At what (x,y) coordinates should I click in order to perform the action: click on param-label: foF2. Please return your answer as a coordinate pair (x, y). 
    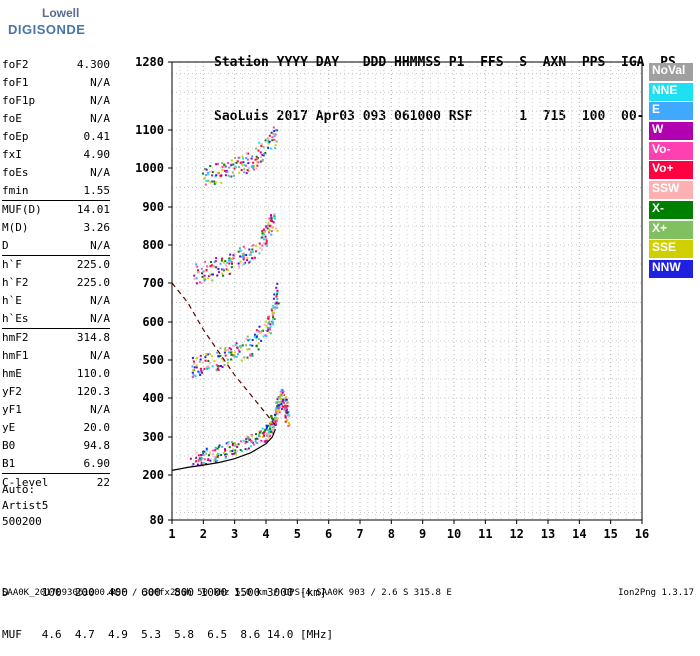
    Looking at the image, I should click on (15, 64).